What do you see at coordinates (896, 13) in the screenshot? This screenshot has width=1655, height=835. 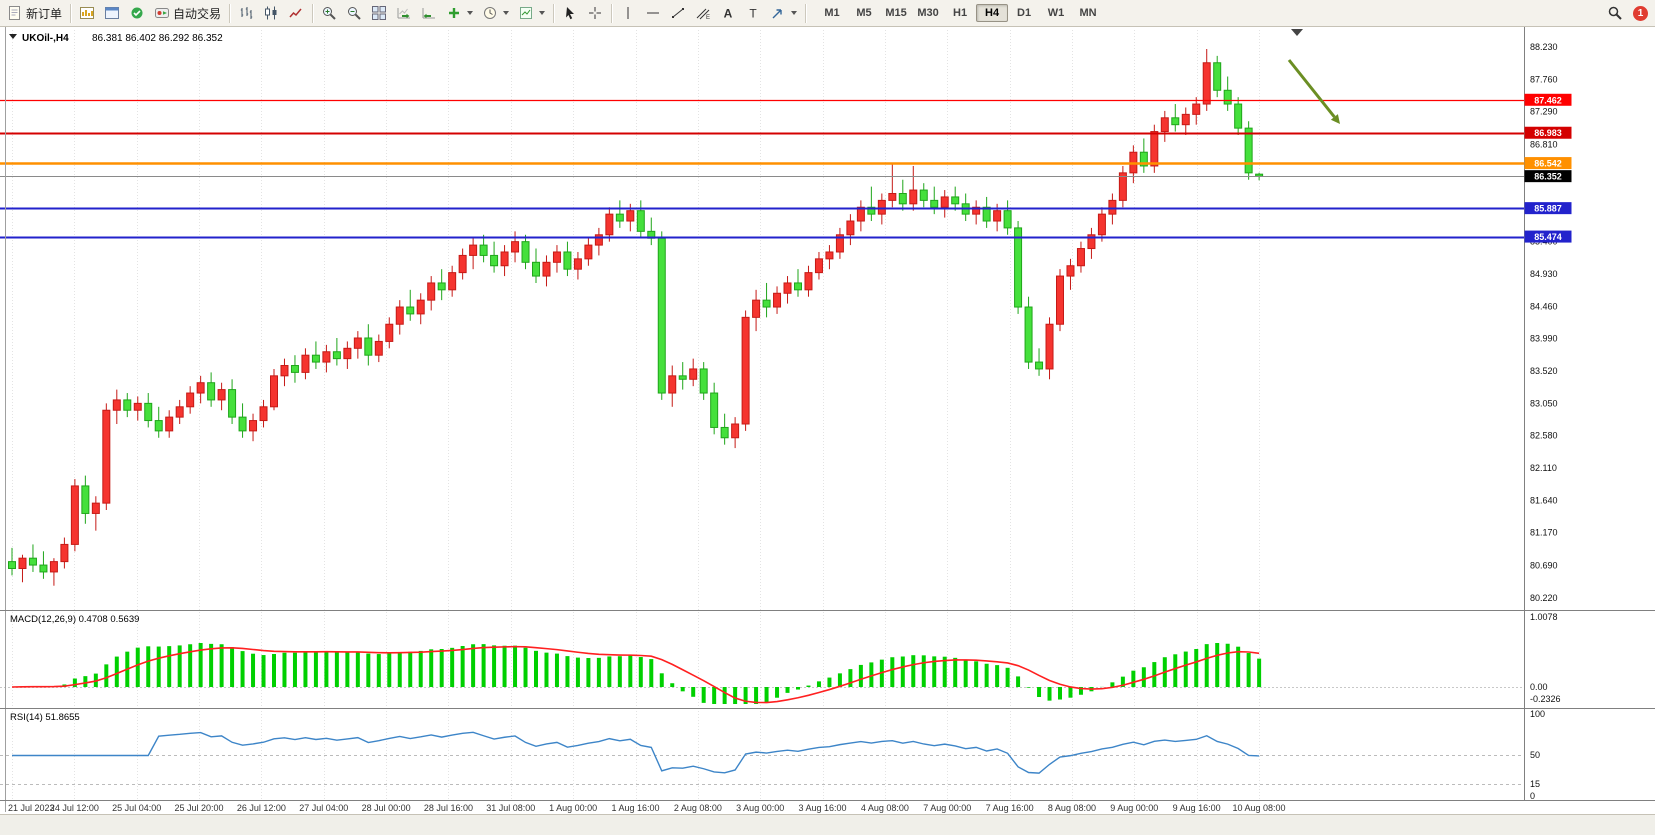 I see `timeframe-m15-button: M15` at bounding box center [896, 13].